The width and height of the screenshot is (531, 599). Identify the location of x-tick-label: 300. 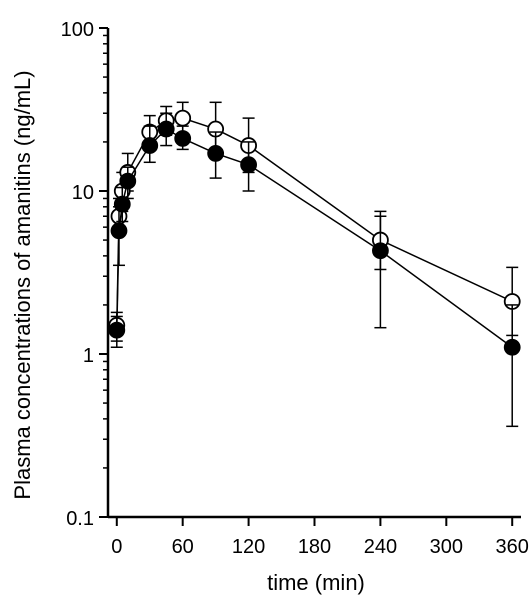
(446, 547).